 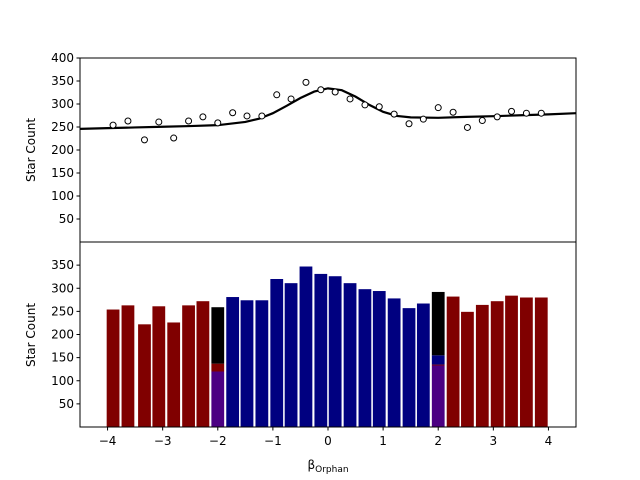 What do you see at coordinates (328, 441) in the screenshot?
I see `x-tick-label: 0` at bounding box center [328, 441].